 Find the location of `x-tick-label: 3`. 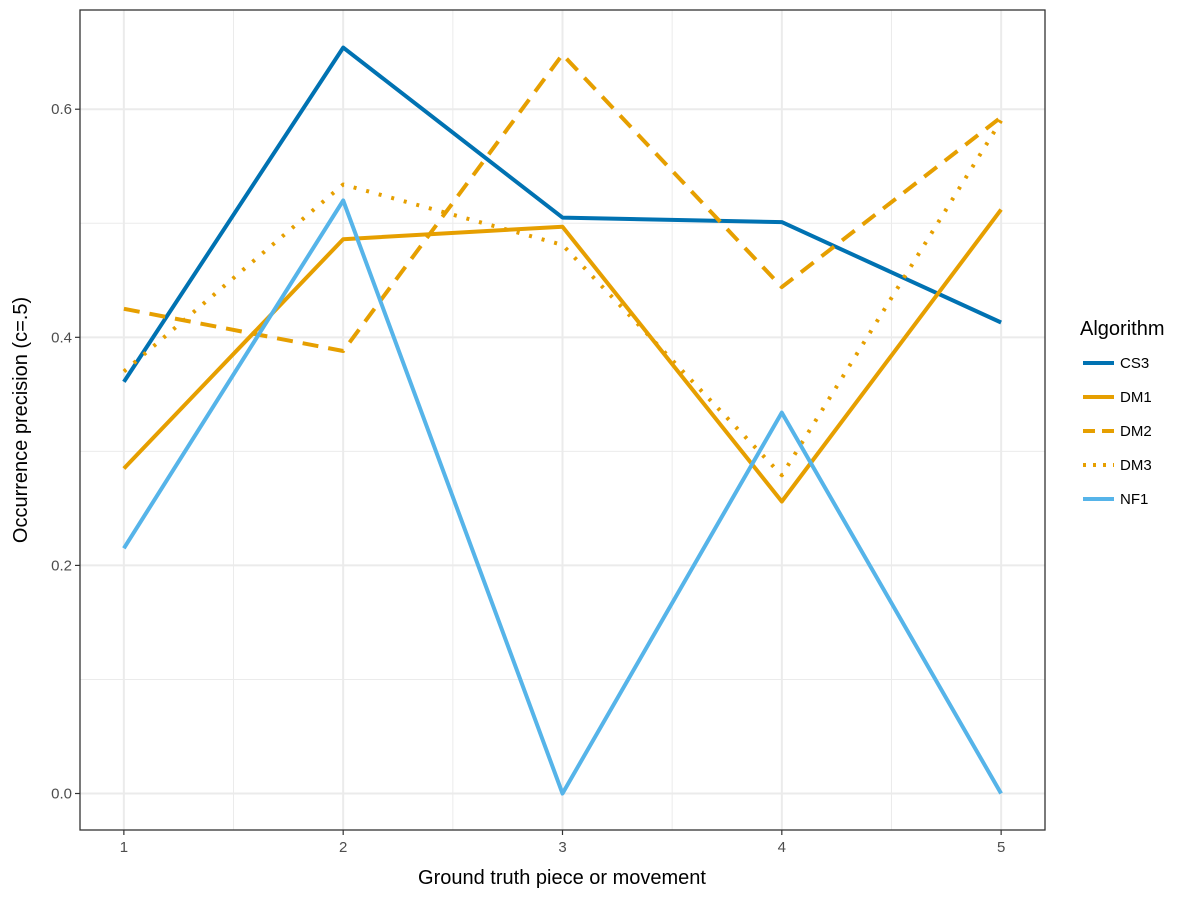

x-tick-label: 3 is located at coordinates (562, 847).